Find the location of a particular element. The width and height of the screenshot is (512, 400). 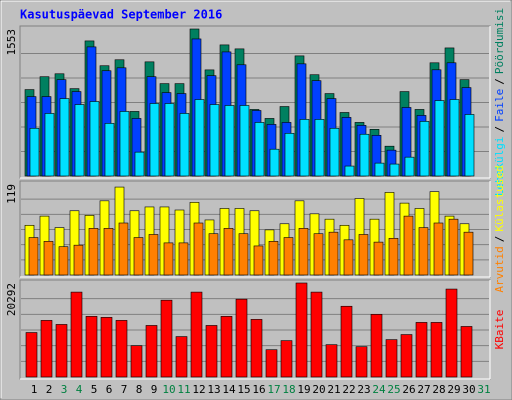

x-tick-label: 9 is located at coordinates (154, 389).